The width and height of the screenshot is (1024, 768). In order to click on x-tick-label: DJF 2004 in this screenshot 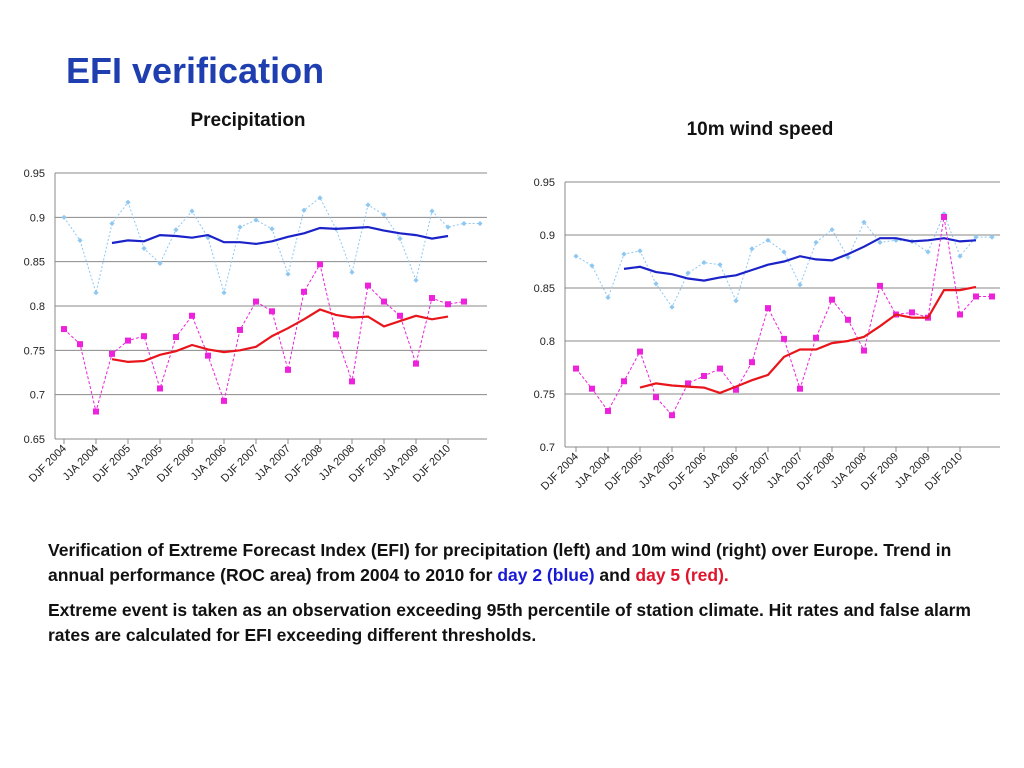, I will do `click(560, 472)`.